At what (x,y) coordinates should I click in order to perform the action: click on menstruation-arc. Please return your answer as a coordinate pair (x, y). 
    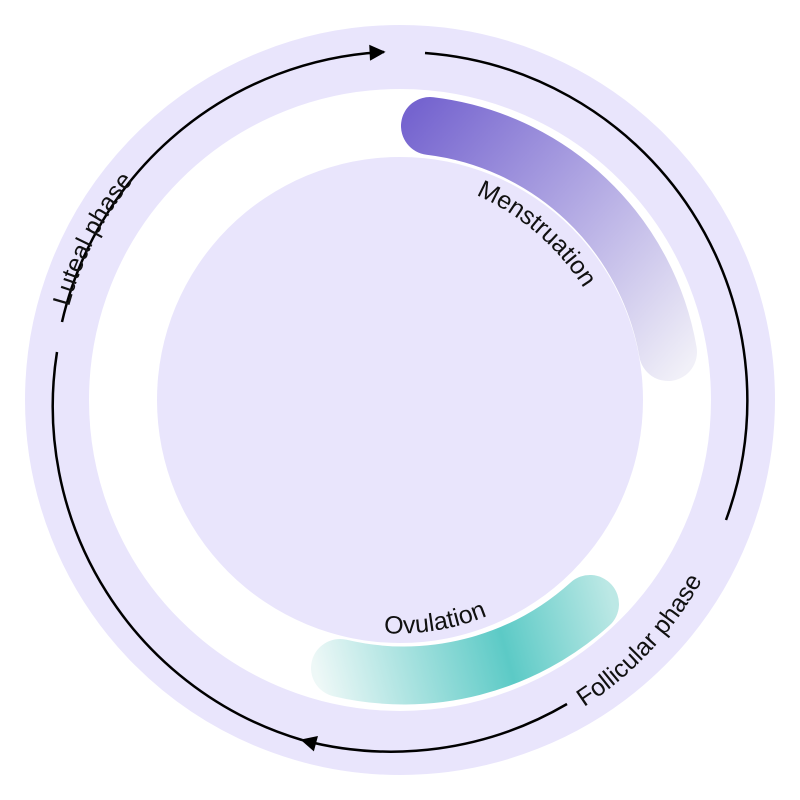
    Looking at the image, I should click on (549, 239).